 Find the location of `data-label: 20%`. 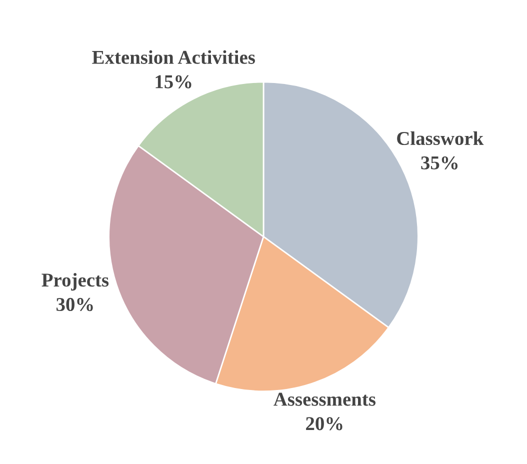

data-label: 20% is located at coordinates (324, 423).